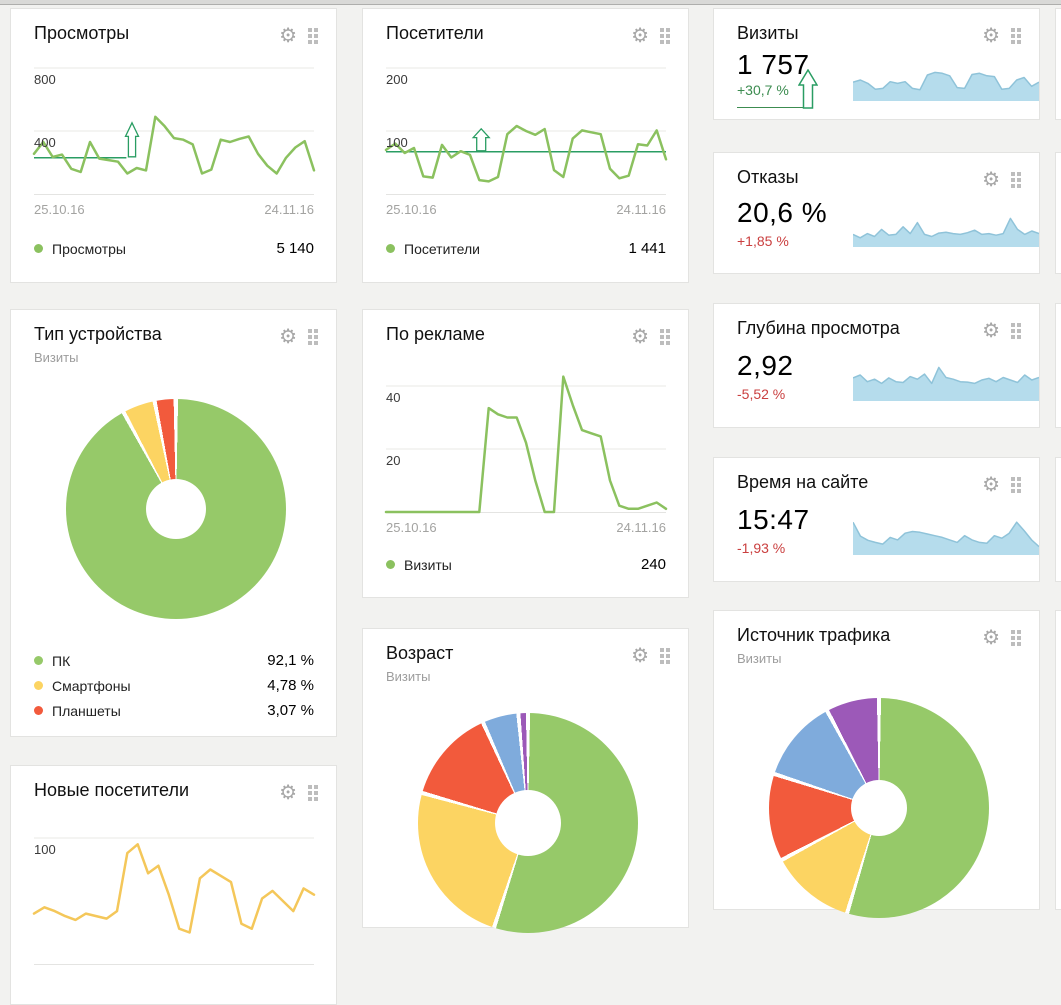 This screenshot has width=1061, height=1005. Describe the element at coordinates (814, 635) in the screenshot. I see `widget-title: Источник трафика` at that location.